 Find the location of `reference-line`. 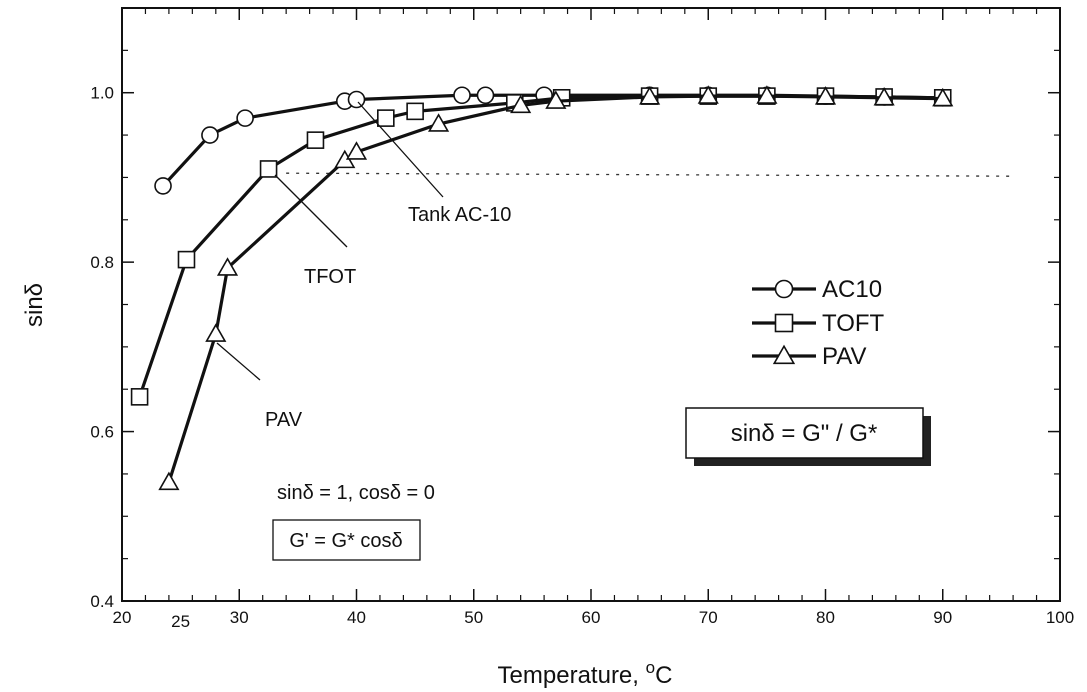

reference-line is located at coordinates (650, 174).